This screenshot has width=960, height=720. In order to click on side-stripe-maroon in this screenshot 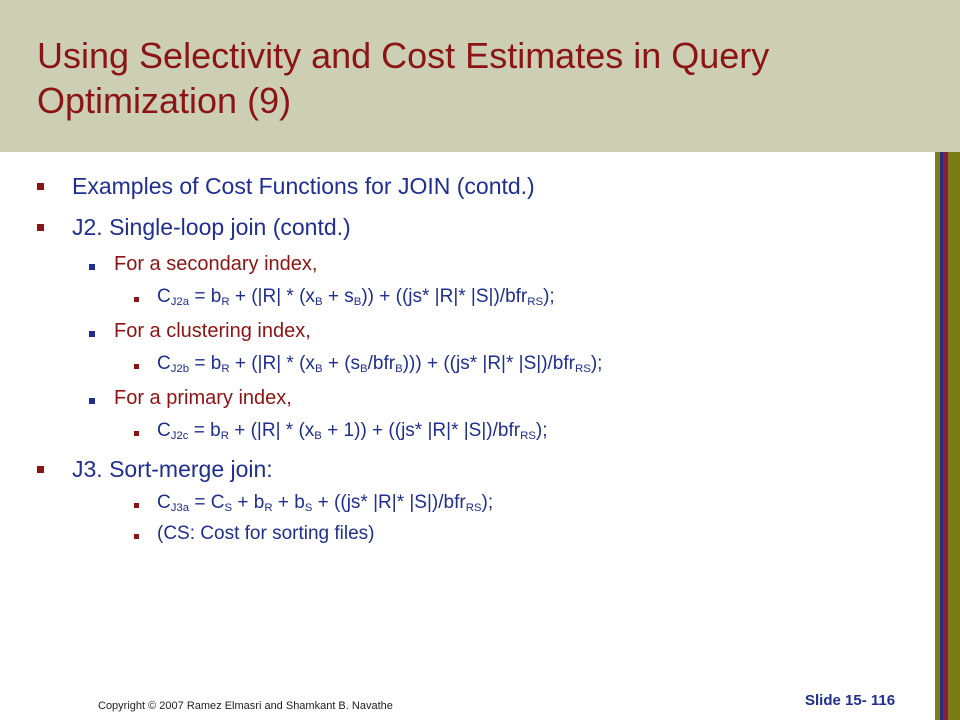, I will do `click(945, 436)`.